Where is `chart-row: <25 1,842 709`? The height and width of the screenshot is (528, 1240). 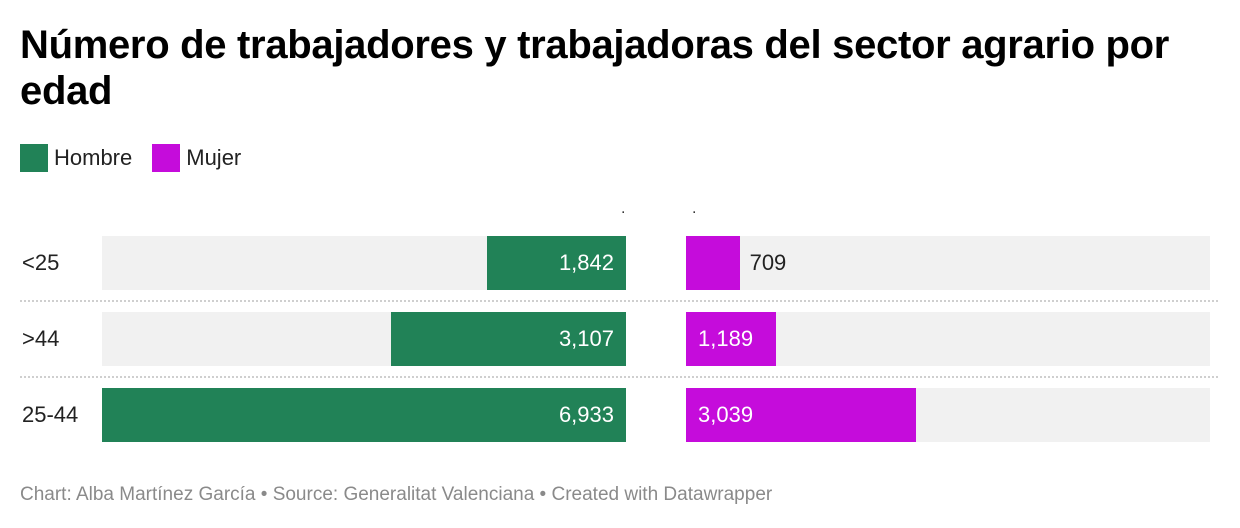
chart-row: <25 1,842 709 is located at coordinates (620, 263).